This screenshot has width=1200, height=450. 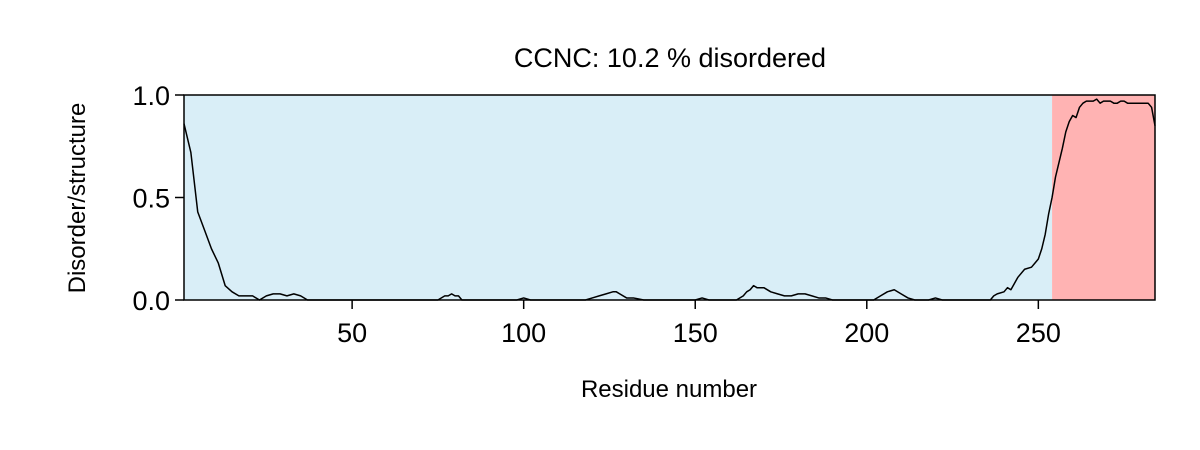 I want to click on x-tick-label: 200, so click(x=866, y=333).